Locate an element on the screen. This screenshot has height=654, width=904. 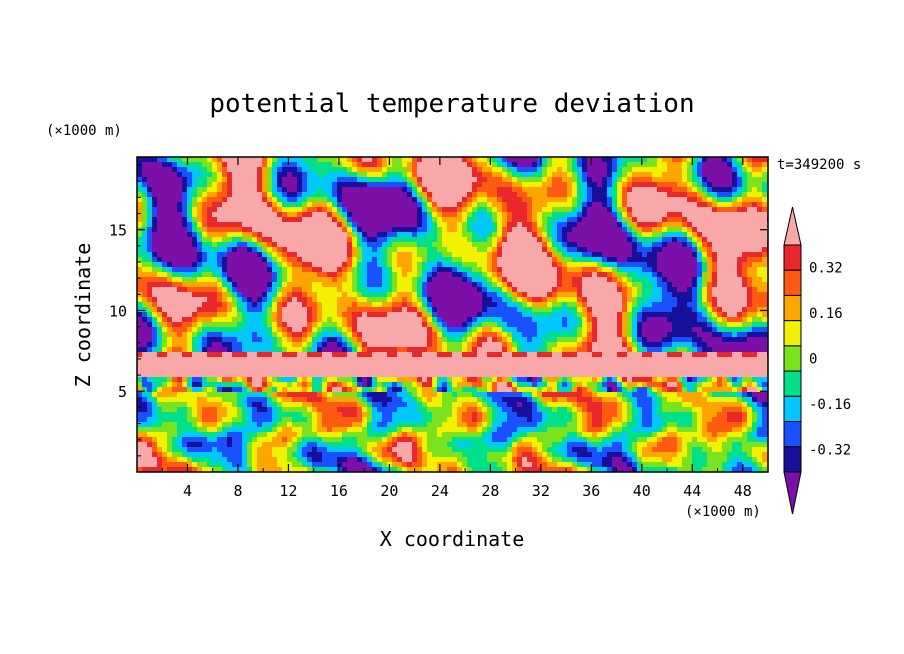
y-tick-label: 5 is located at coordinates (122, 392).